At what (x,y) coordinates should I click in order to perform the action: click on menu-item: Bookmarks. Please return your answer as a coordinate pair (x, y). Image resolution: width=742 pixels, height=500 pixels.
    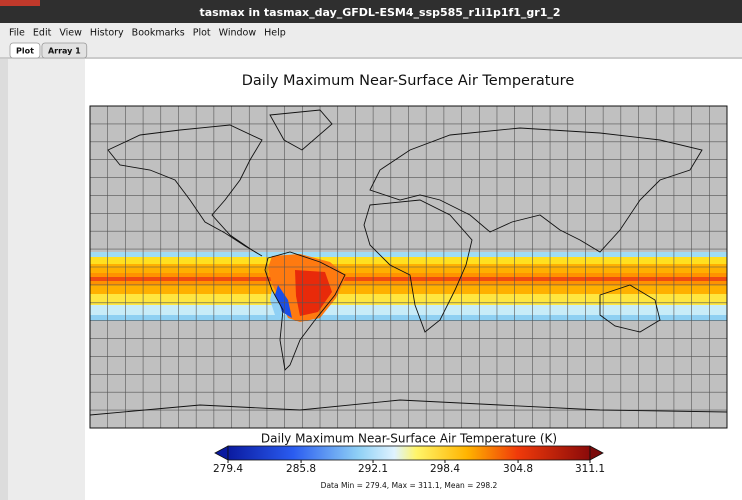
    Looking at the image, I should click on (158, 33).